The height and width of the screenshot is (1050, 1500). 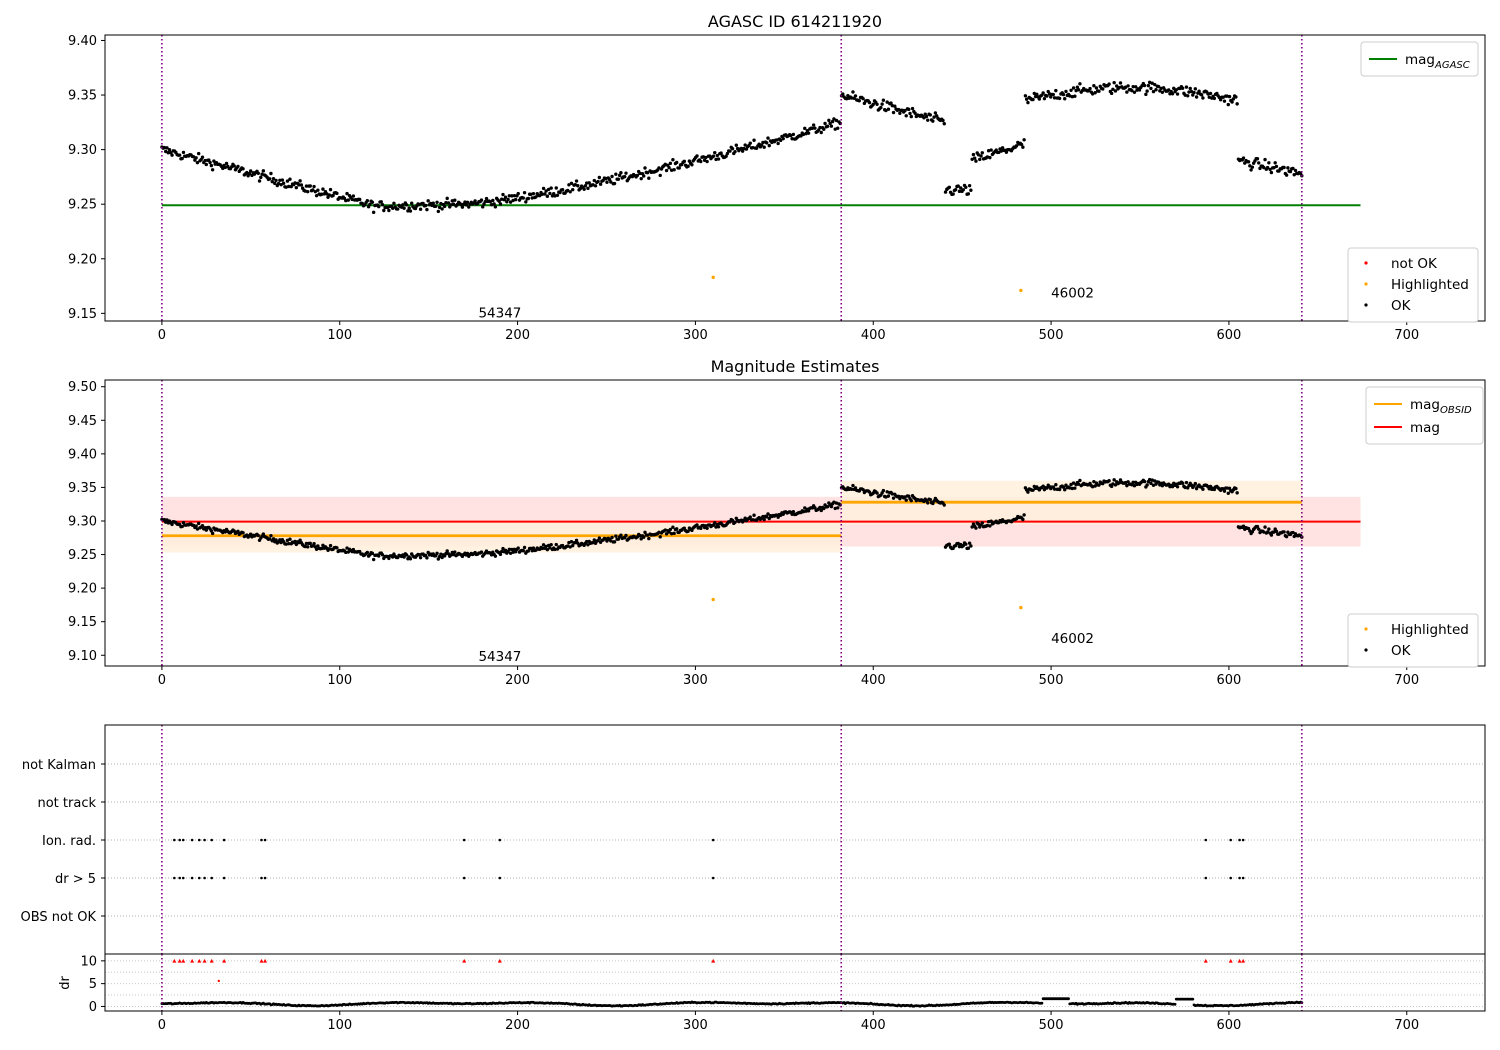 I want to click on x-tick-label: 200, so click(x=517, y=335).